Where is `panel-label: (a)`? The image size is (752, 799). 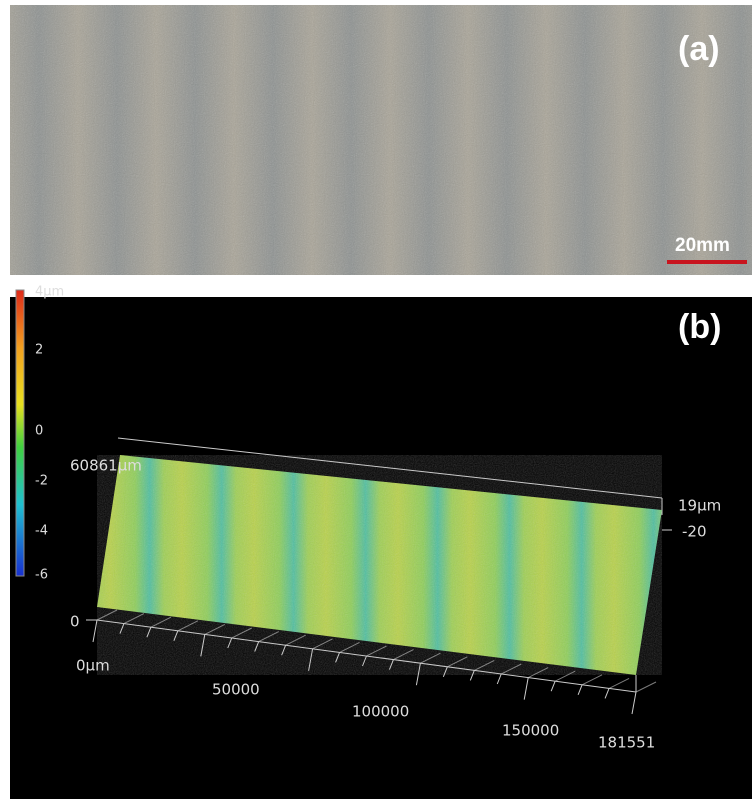 panel-label: (a) is located at coordinates (699, 49).